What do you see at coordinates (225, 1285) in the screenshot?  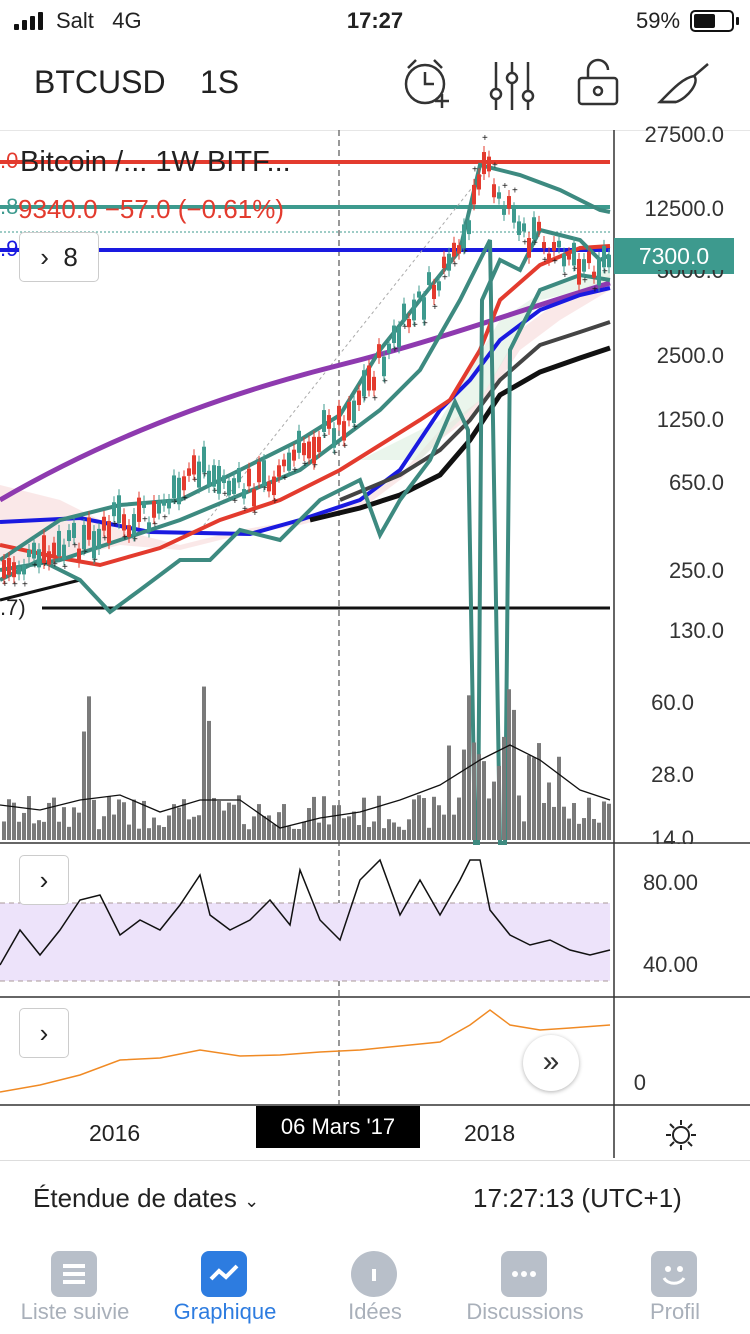 I see `tab-chart: Graphique` at bounding box center [225, 1285].